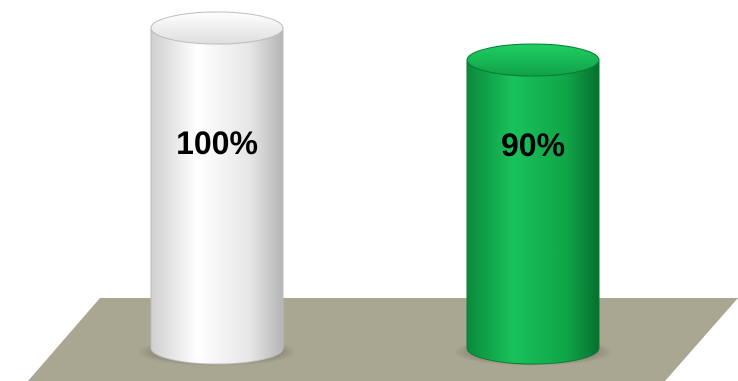 This screenshot has width=738, height=381. What do you see at coordinates (533, 212) in the screenshot?
I see `bar-body` at bounding box center [533, 212].